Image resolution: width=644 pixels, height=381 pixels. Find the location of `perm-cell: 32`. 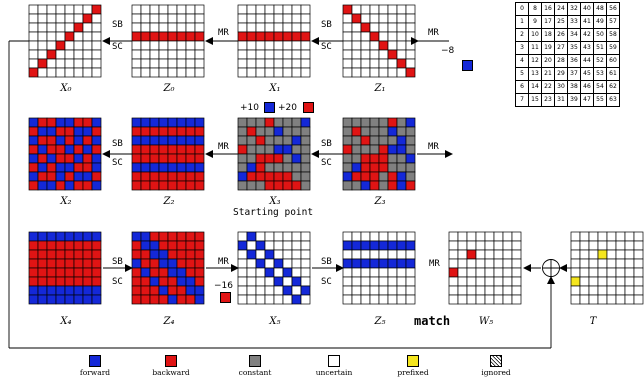

perm-cell: 32 is located at coordinates (574, 9).